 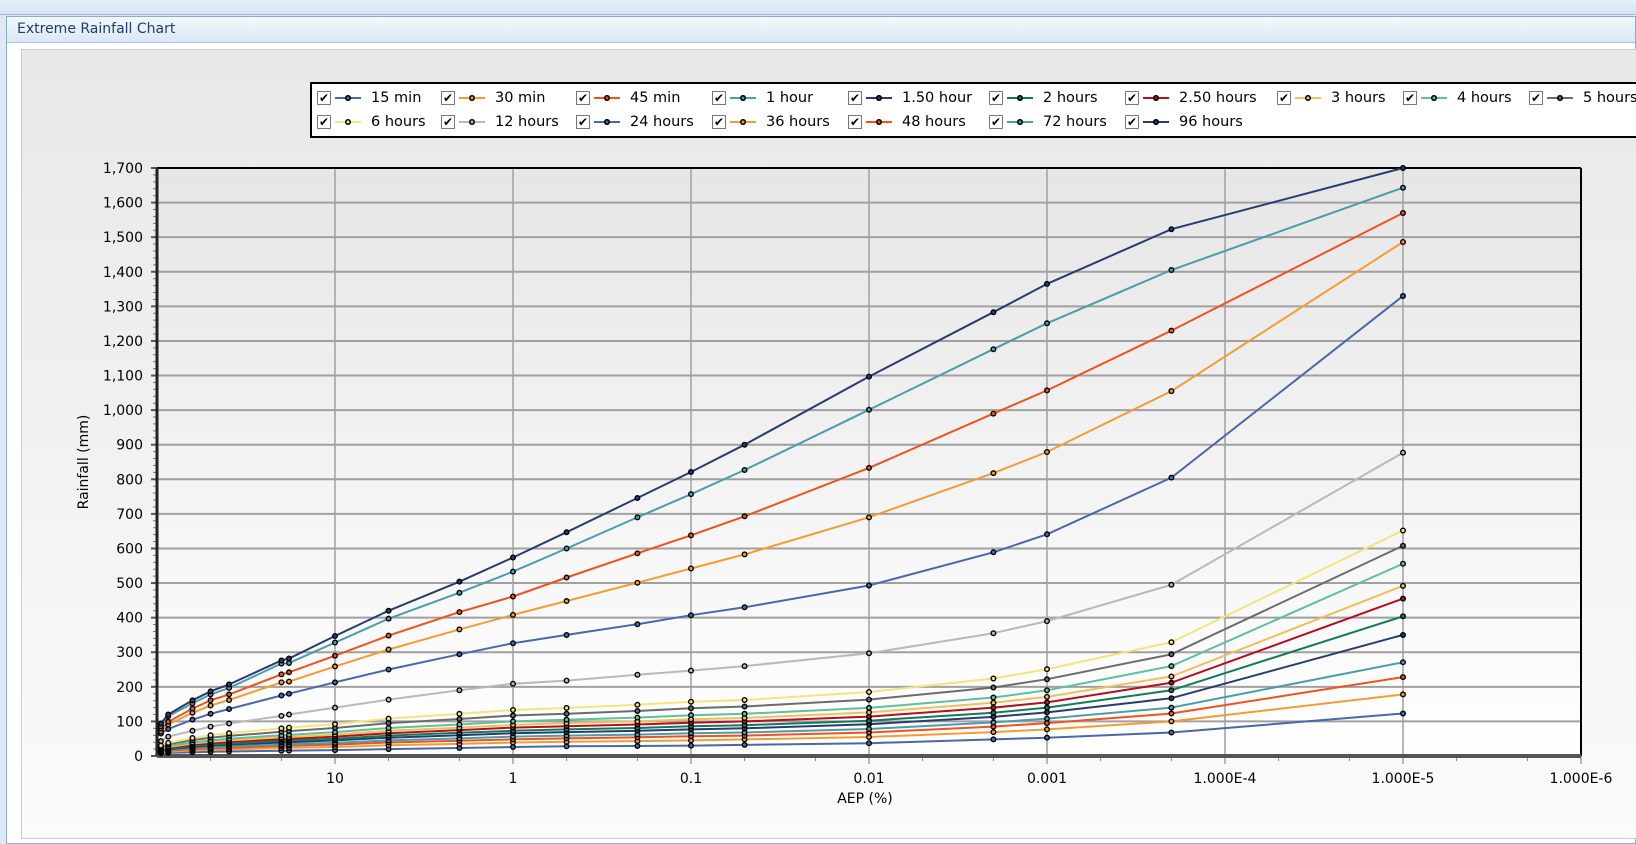 What do you see at coordinates (1048, 122) in the screenshot?
I see `legend-item-72-hours: ✔ 72 hours` at bounding box center [1048, 122].